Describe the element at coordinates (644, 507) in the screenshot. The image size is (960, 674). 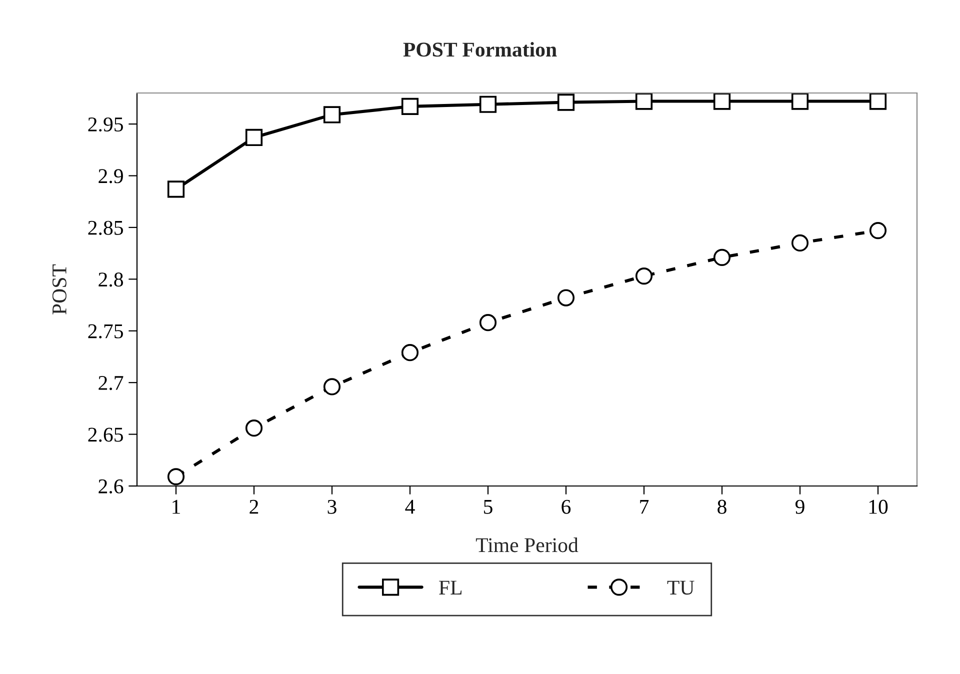
I see `x-tick-label: 7` at that location.